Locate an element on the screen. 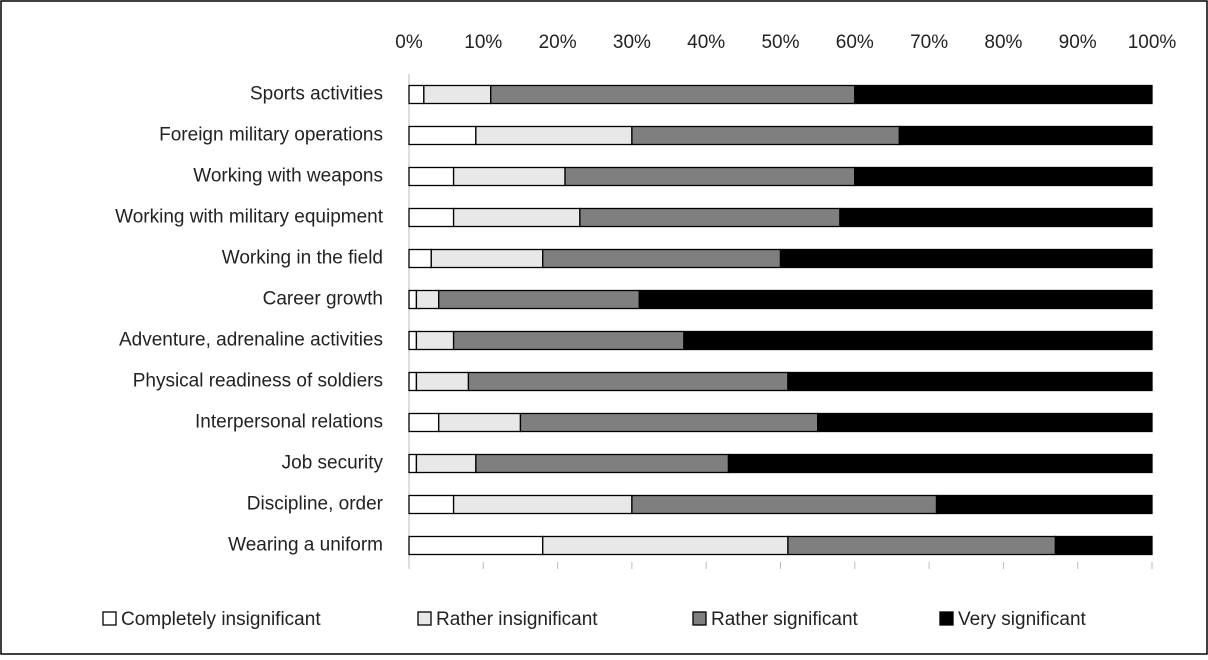 The height and width of the screenshot is (660, 1208). y-tick-label: Discipline, order is located at coordinates (315, 504).